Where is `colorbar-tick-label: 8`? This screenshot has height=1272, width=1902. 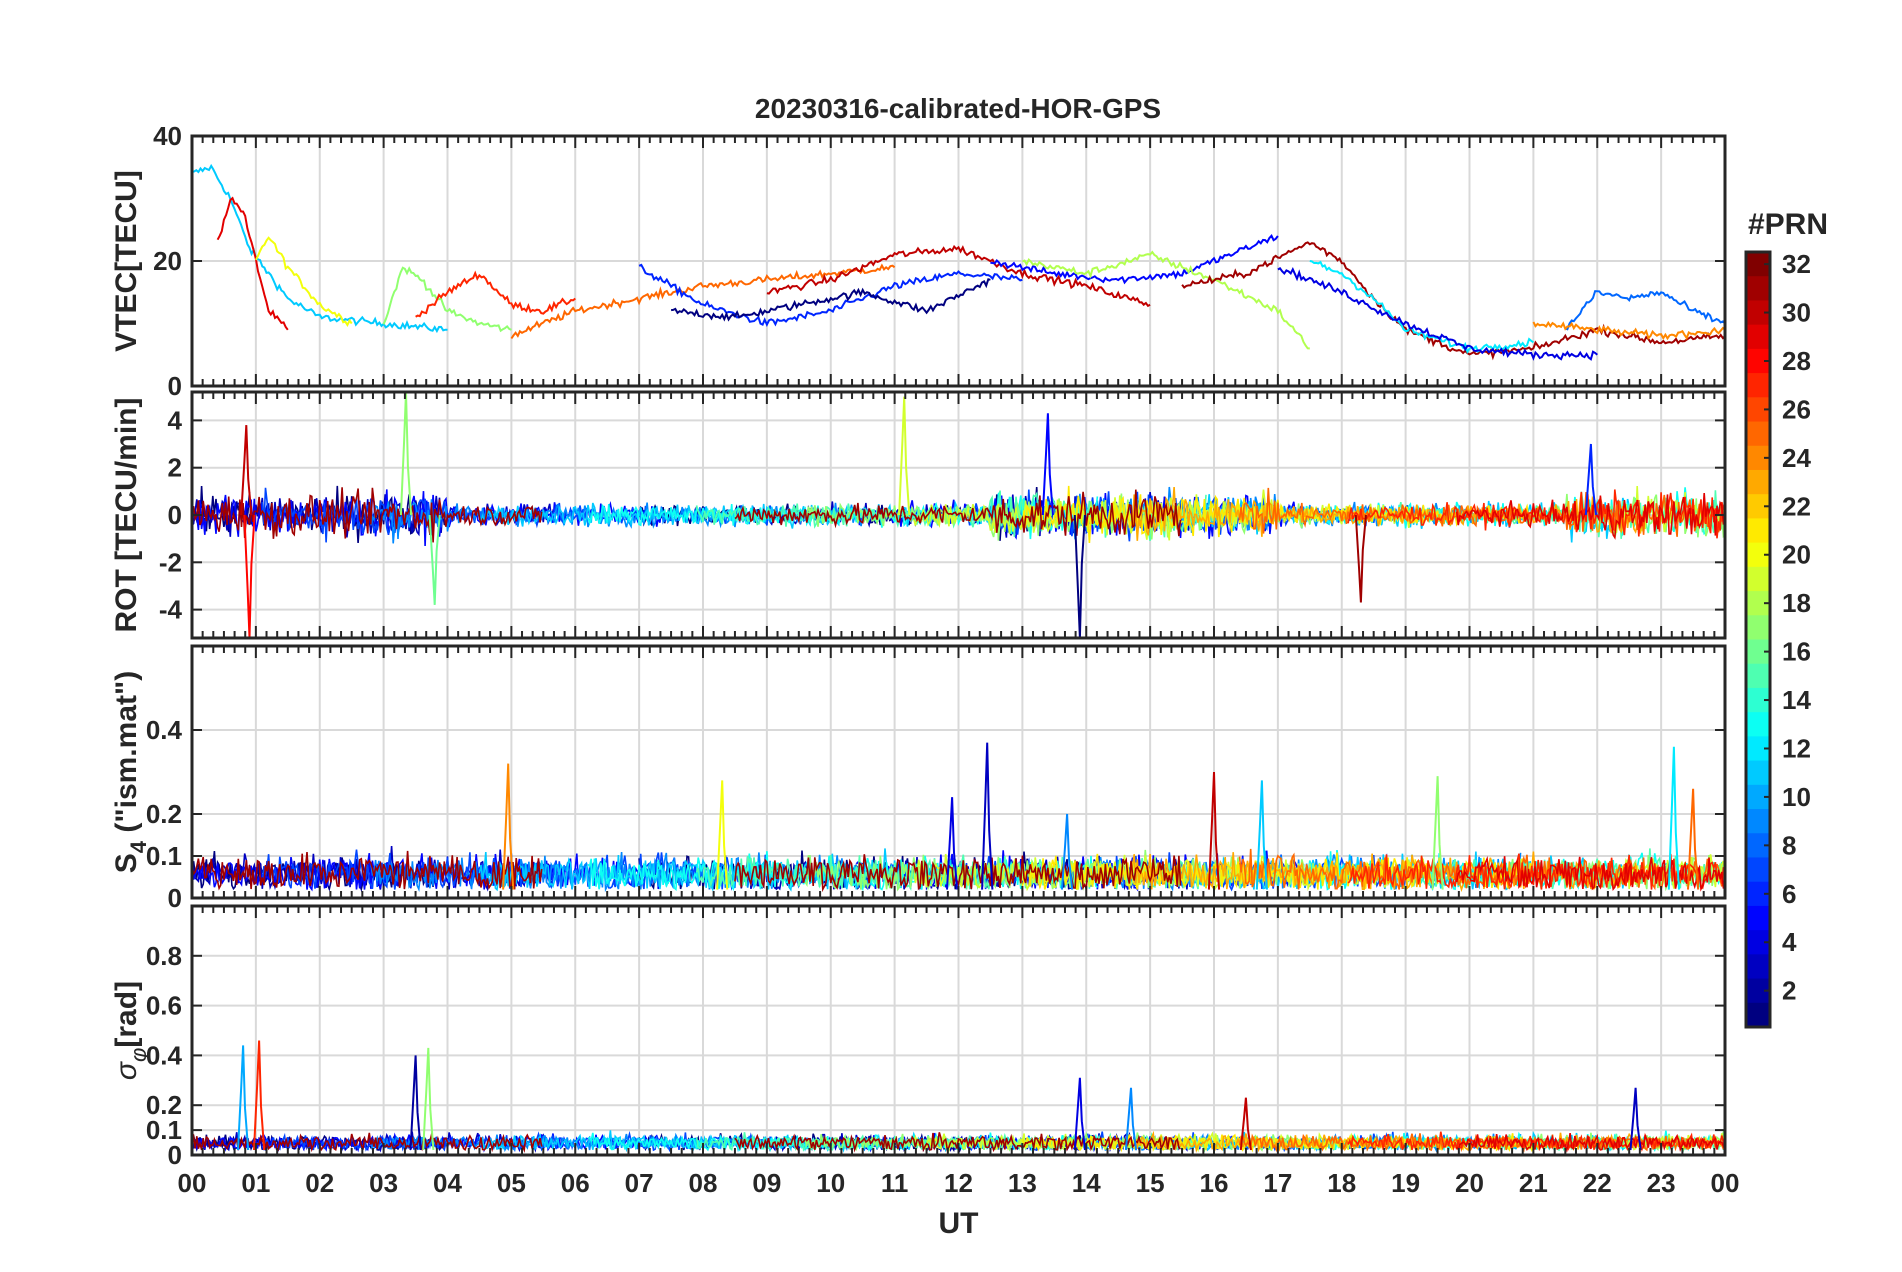 colorbar-tick-label: 8 is located at coordinates (1789, 845).